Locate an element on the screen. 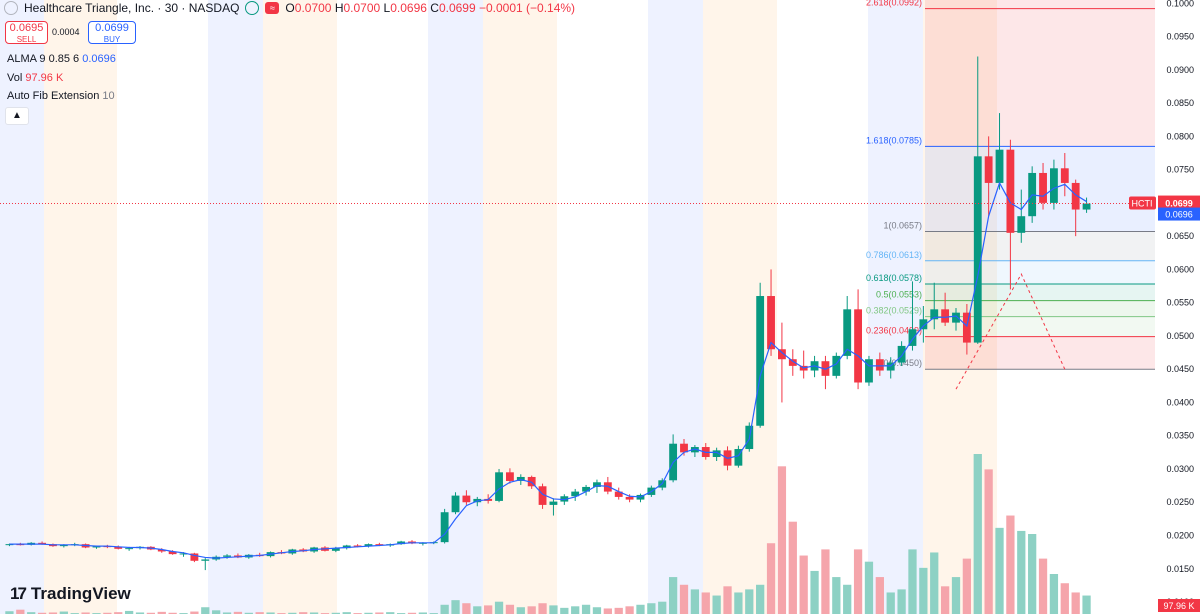 The width and height of the screenshot is (1200, 614). indicator-auto-fib: Auto Fib Extension 10 is located at coordinates (61, 96).